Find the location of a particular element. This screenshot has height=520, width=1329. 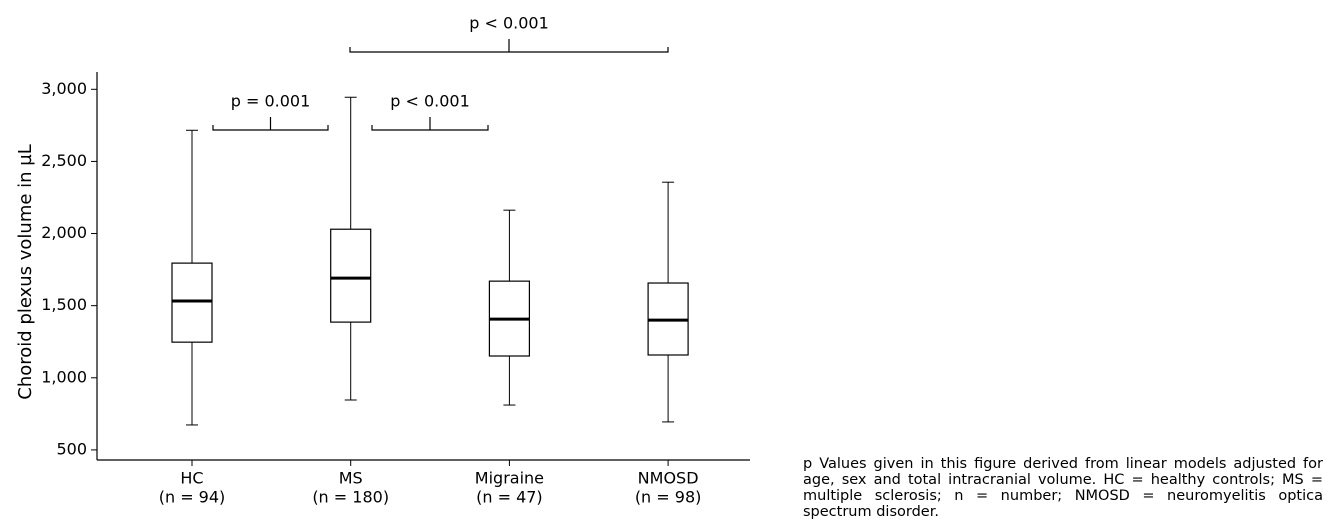

x-tick-label: (n = 47) is located at coordinates (509, 497).